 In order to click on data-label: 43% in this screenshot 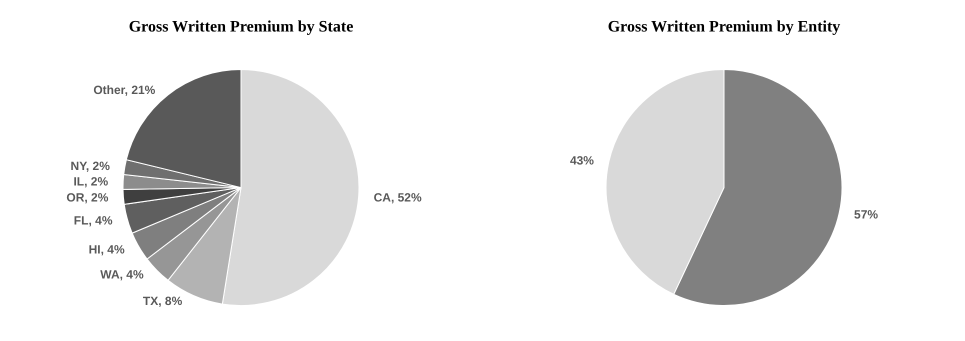, I will do `click(582, 161)`.